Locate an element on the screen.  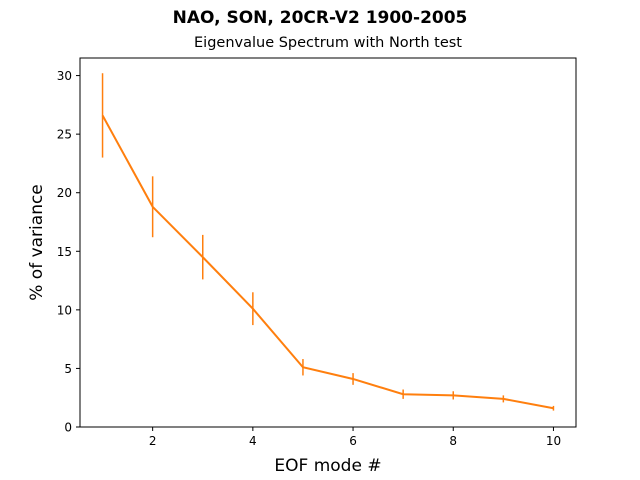
y-tick-label: 0 is located at coordinates (68, 428).